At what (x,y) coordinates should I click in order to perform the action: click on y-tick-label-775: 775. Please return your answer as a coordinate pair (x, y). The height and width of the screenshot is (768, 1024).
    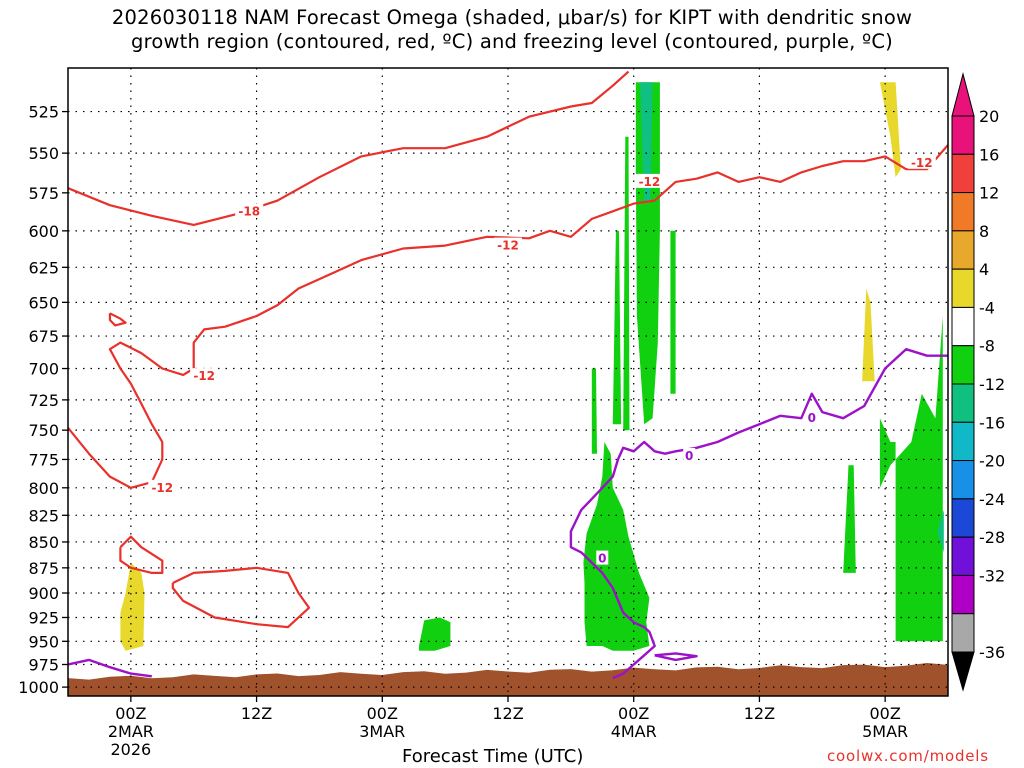
    Looking at the image, I should click on (43, 459).